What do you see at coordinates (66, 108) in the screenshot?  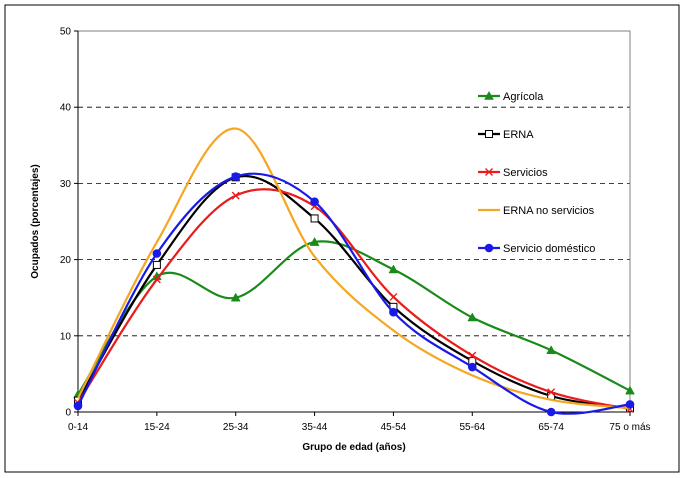 I see `y-tick-label: 40` at bounding box center [66, 108].